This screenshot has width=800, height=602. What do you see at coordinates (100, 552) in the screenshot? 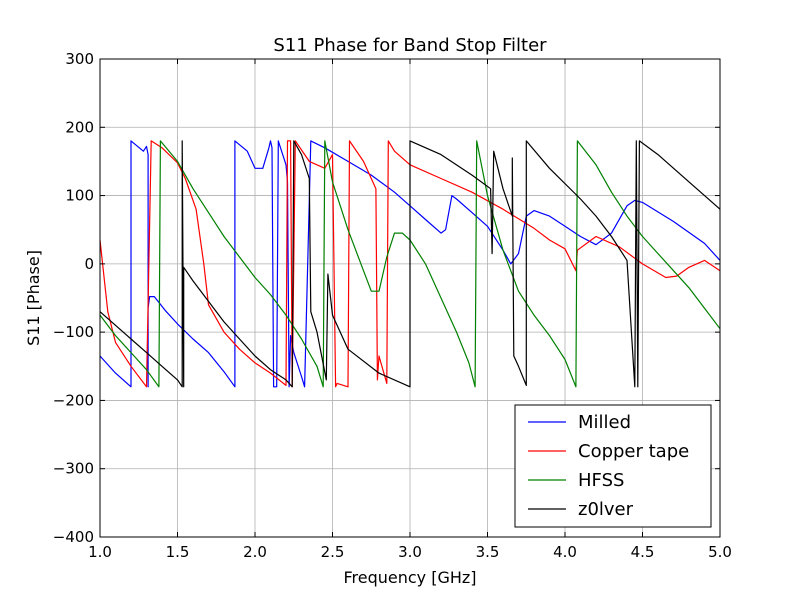
I see `x-tick-label: 1.0` at bounding box center [100, 552].